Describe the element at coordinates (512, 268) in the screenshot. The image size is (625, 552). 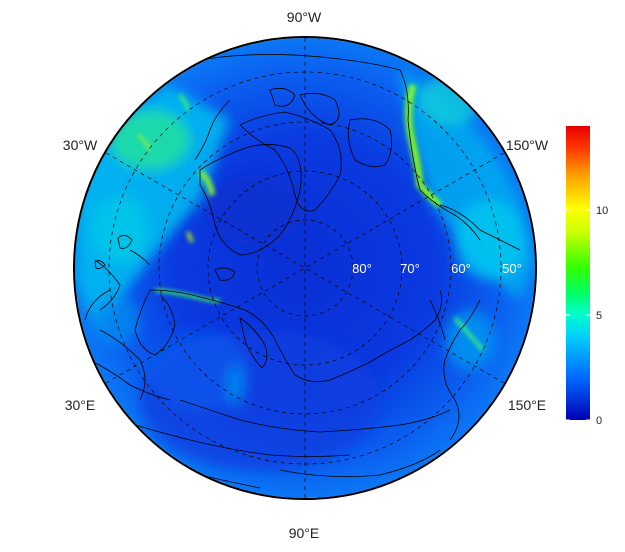
I see `latitude-label-50: 50°` at that location.